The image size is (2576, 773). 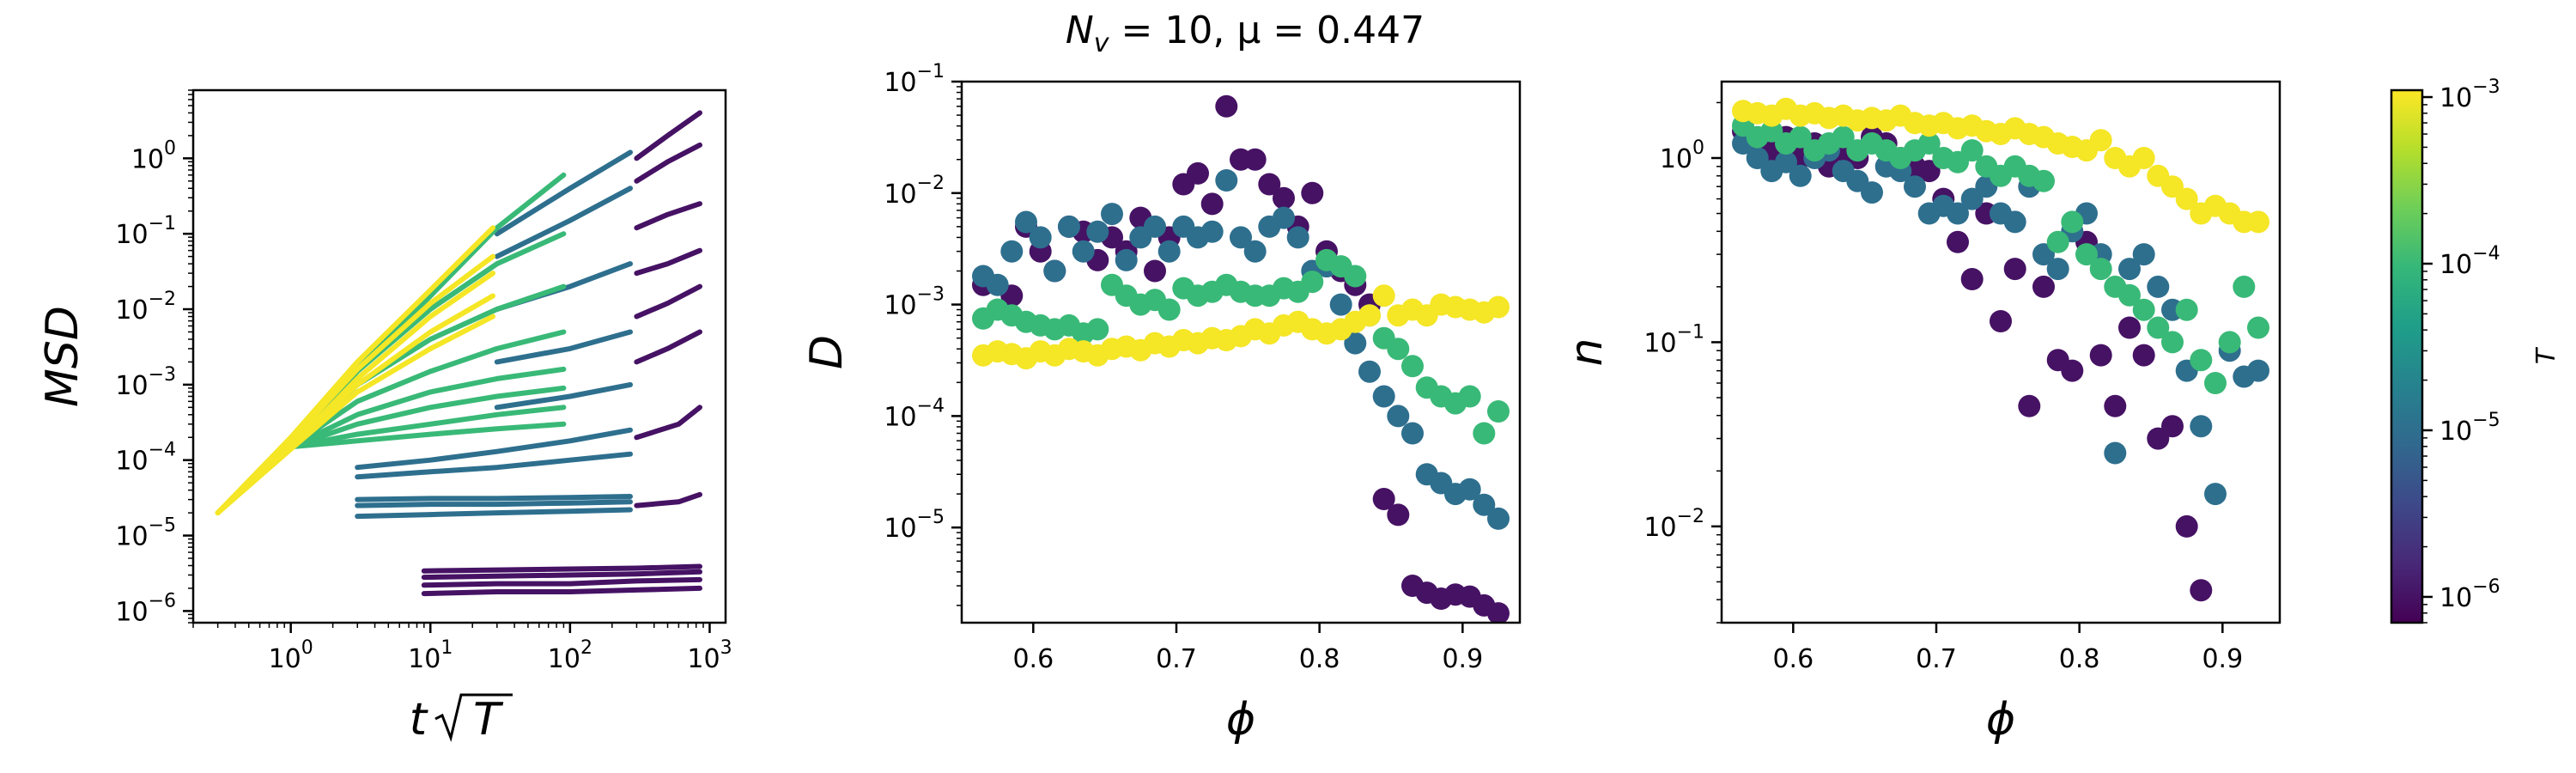 I want to click on sqrt-symbol, so click(x=474, y=718).